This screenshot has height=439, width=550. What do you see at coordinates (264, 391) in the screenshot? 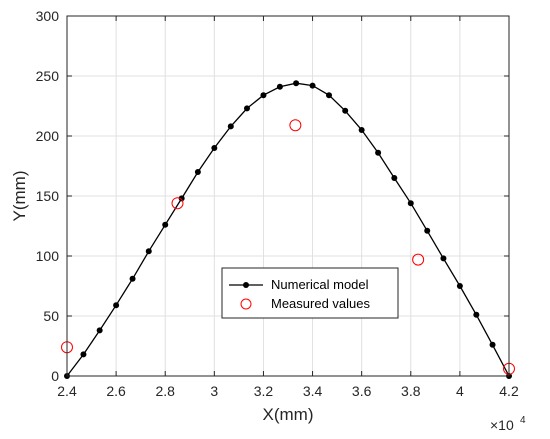
I see `x-tick-label: 3.2` at bounding box center [264, 391].